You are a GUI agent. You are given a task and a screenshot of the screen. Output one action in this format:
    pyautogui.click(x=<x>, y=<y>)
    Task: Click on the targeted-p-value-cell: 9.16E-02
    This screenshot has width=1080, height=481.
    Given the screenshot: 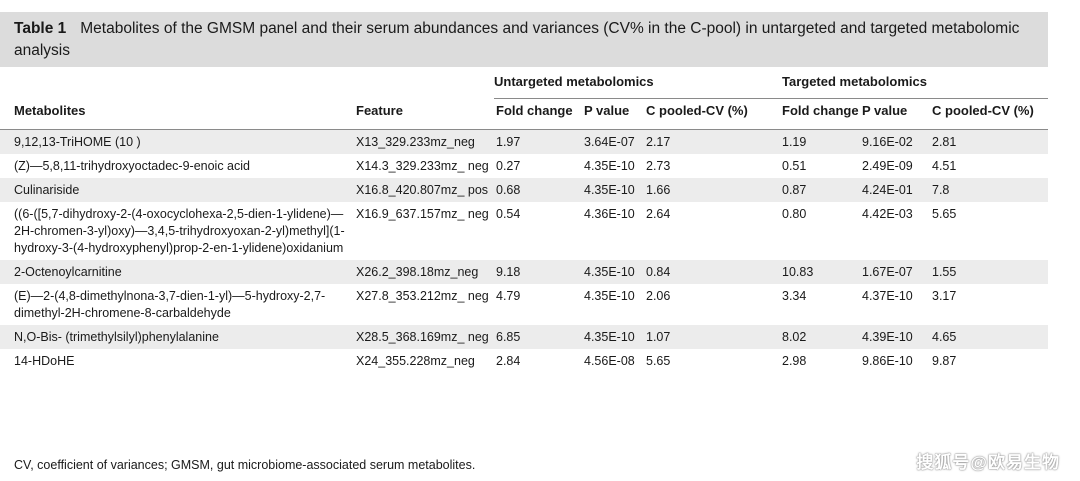 What is the action you would take?
    pyautogui.click(x=897, y=141)
    